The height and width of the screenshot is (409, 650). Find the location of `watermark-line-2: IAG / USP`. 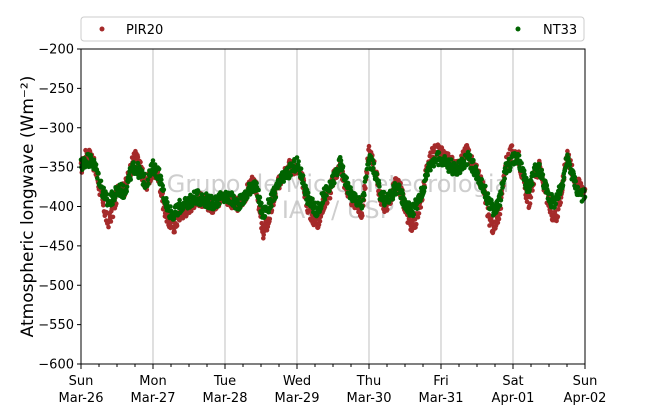

watermark-line-2: IAG / USP is located at coordinates (338, 210).